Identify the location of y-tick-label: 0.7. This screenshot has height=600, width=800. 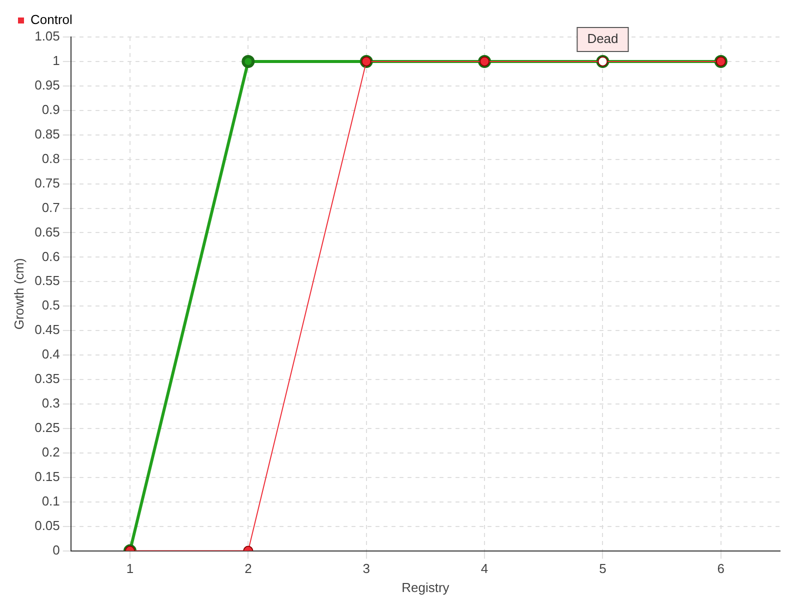
(51, 207).